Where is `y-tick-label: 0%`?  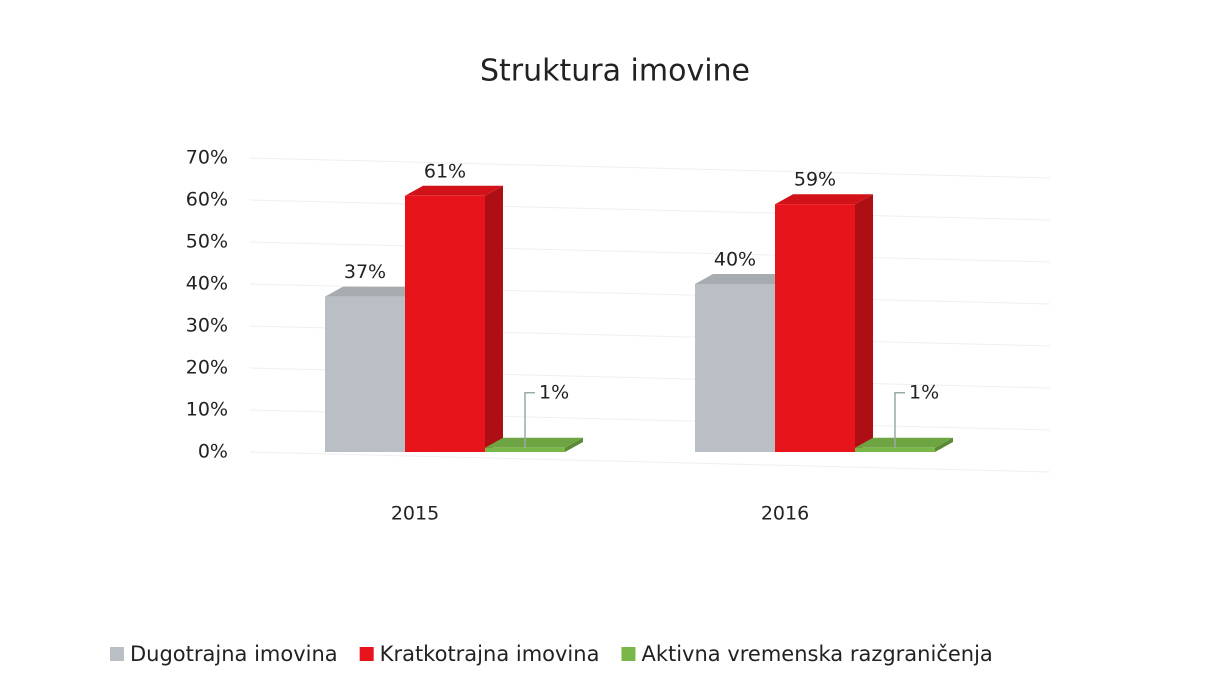 y-tick-label: 0% is located at coordinates (213, 452).